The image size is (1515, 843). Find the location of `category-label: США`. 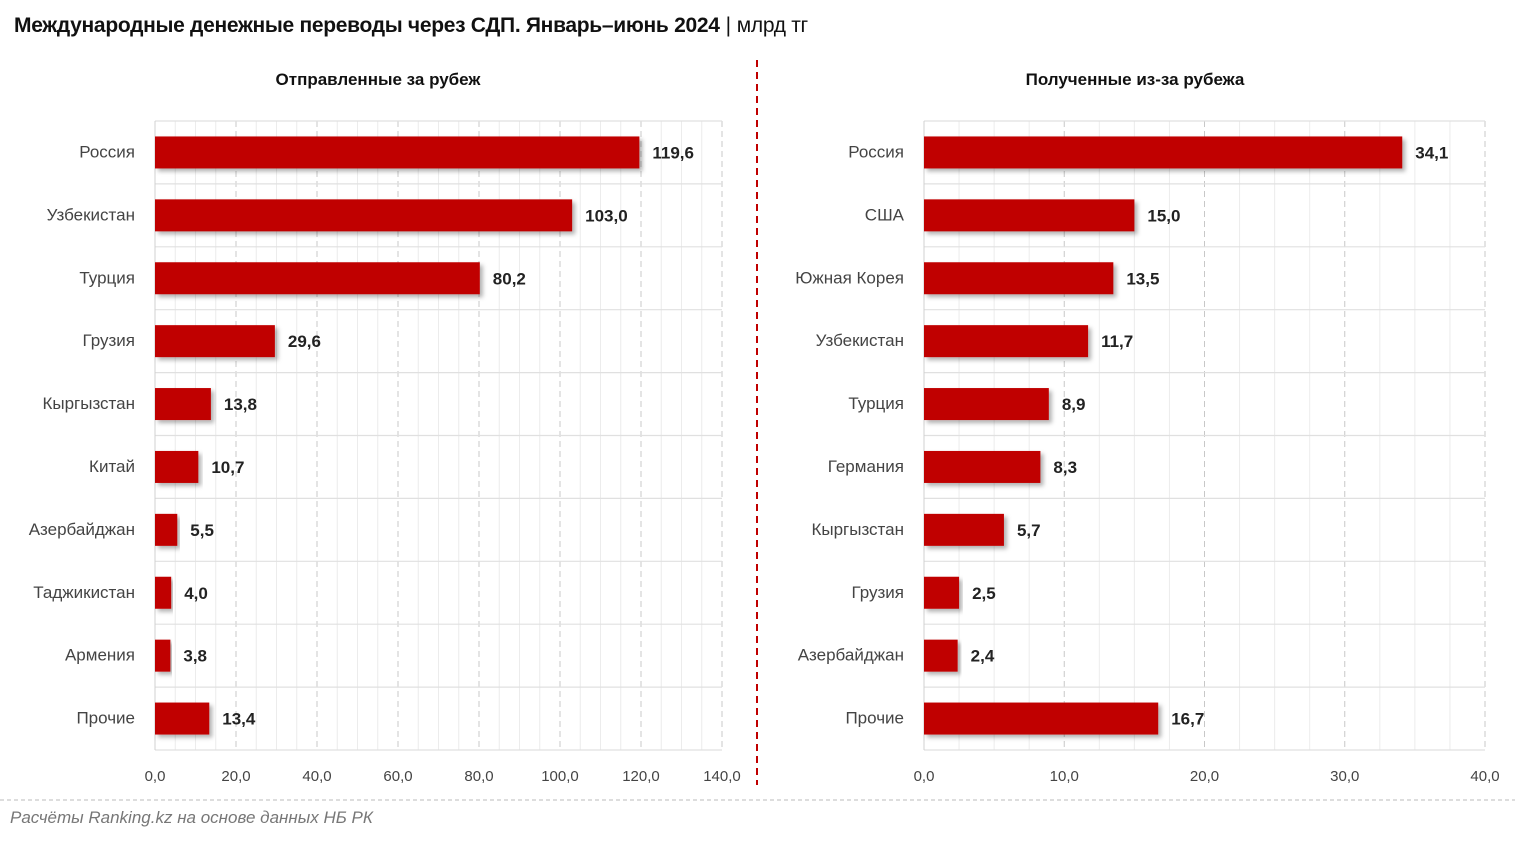

category-label: США is located at coordinates (885, 214).